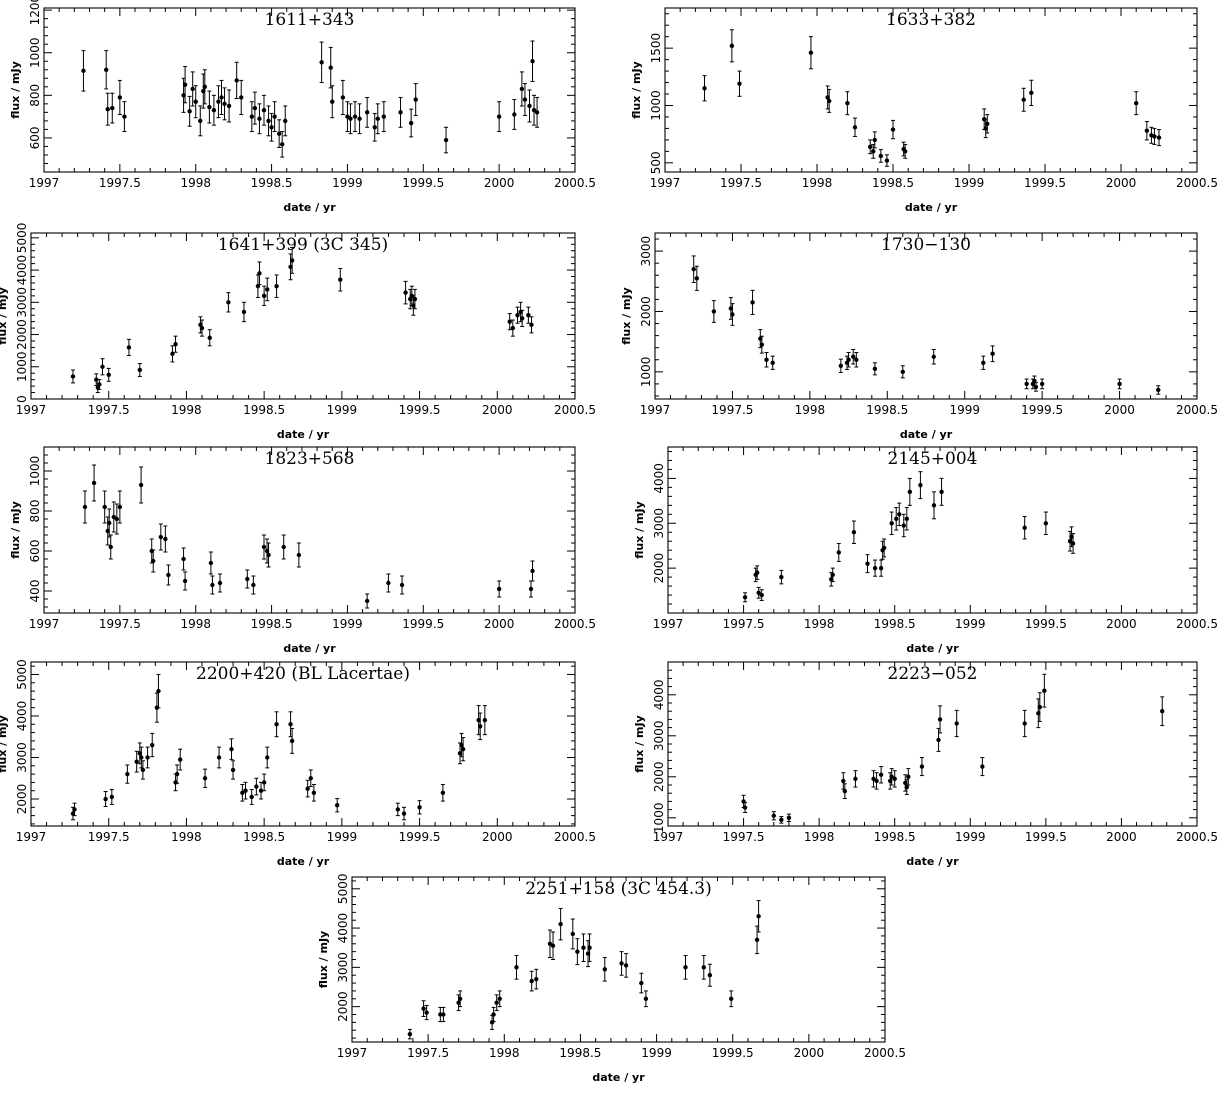 This screenshot has height=1093, width=1226. I want to click on chart-title: 1730−130, so click(926, 245).